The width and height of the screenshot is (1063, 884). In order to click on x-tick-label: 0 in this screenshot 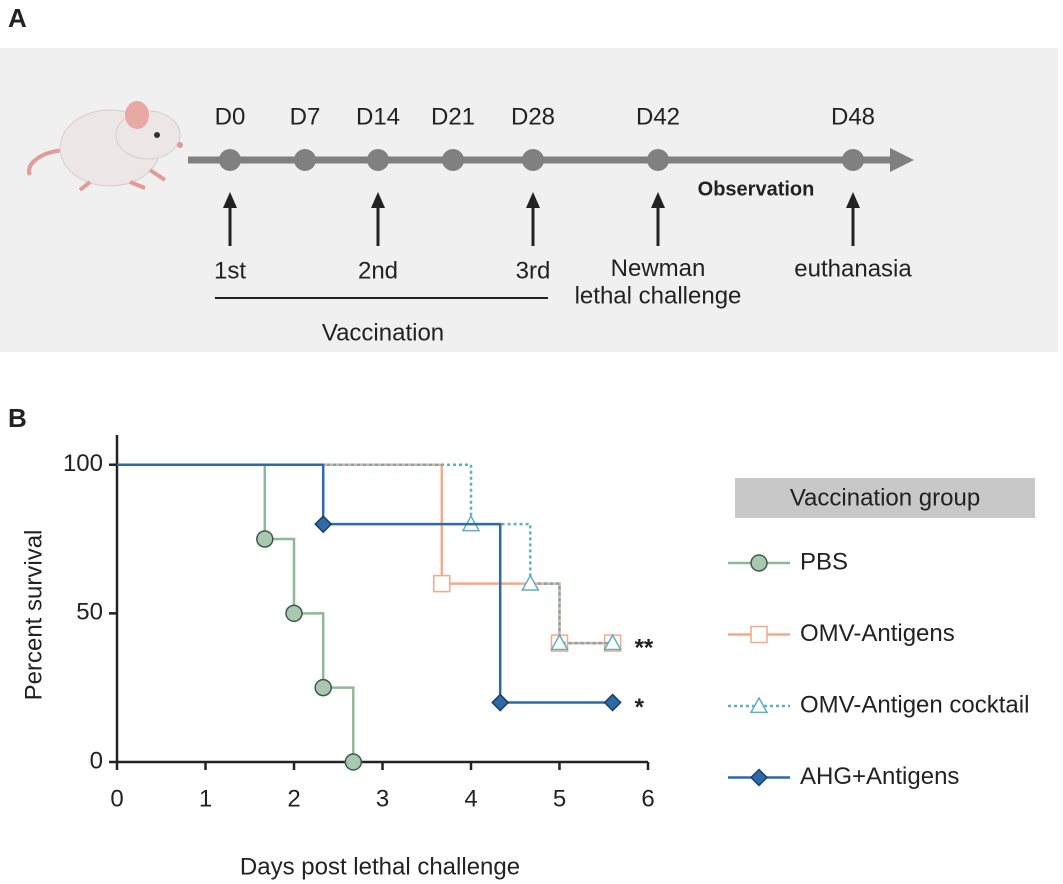, I will do `click(116, 798)`.